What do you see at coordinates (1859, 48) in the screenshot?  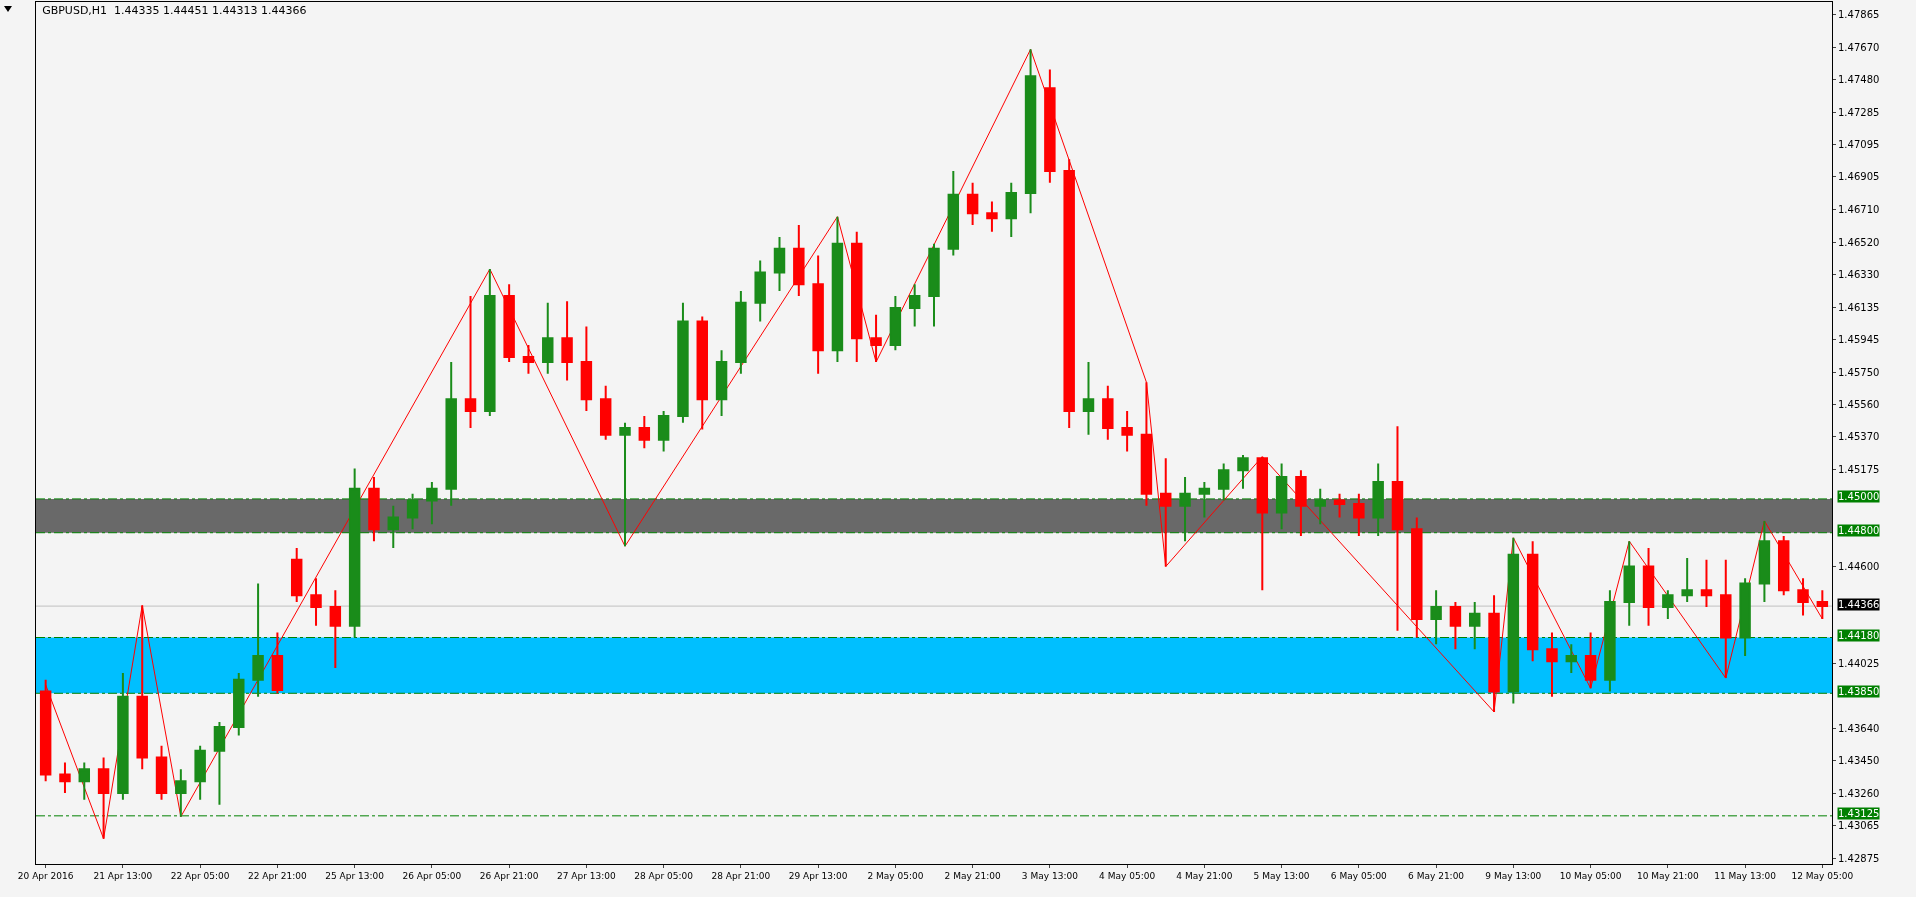 I see `y-tick-label: 1.47670` at bounding box center [1859, 48].